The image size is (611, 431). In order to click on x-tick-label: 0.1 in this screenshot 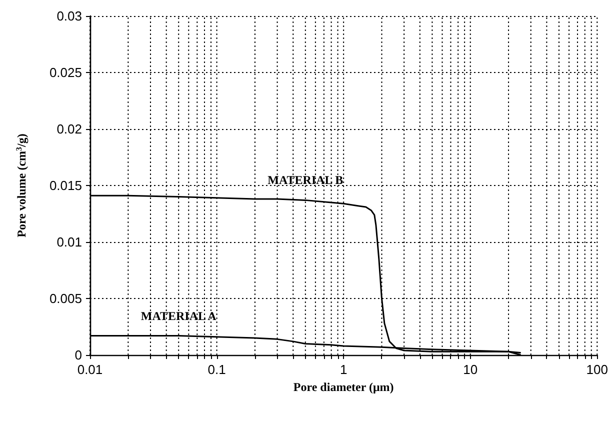, I will do `click(217, 369)`.